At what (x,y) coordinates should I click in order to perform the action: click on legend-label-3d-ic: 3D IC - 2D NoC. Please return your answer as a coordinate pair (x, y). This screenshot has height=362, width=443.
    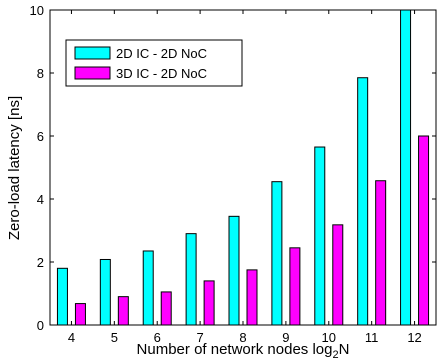
    Looking at the image, I should click on (161, 73).